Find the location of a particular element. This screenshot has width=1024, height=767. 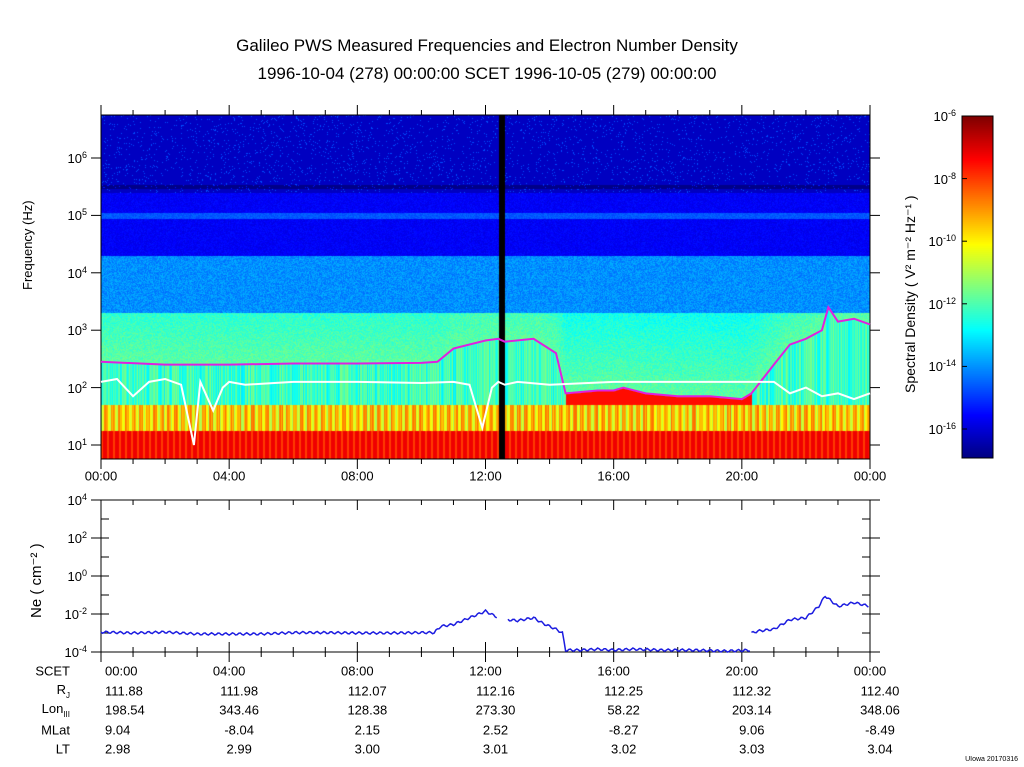

frequency-tick-label: 10⁶ is located at coordinates (77, 158).